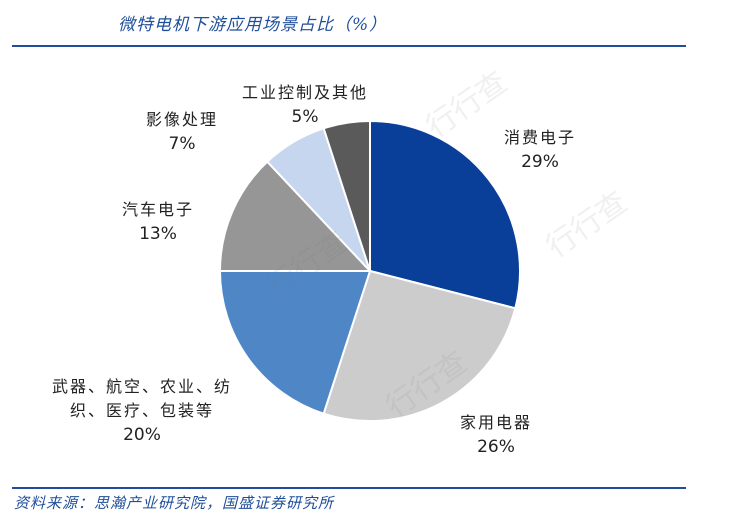 Image resolution: width=736 pixels, height=528 pixels. I want to click on slice-label-group: 武器、航空、农业、纺织、医疗、包装等 20%, so click(142, 411).